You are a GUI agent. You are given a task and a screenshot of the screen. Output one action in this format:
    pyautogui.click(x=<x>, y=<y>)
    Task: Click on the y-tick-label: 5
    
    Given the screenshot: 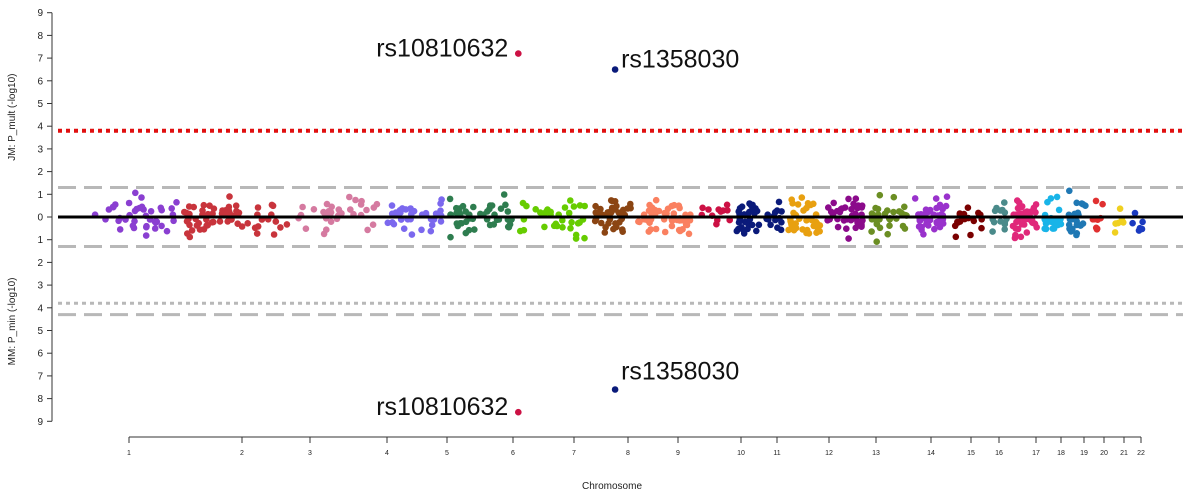 What is the action you would take?
    pyautogui.click(x=40, y=331)
    